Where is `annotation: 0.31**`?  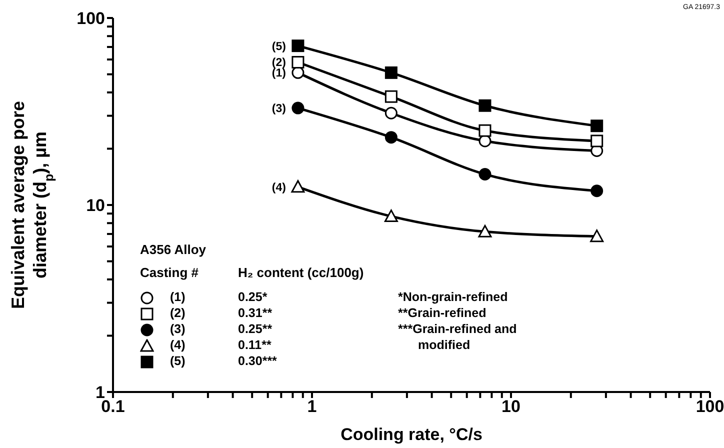 annotation: 0.31** is located at coordinates (256, 313).